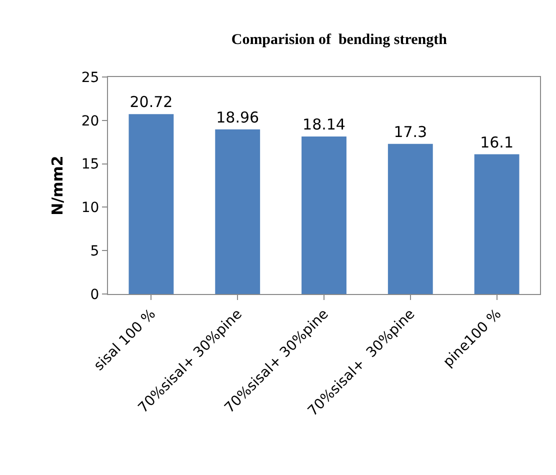  Describe the element at coordinates (90, 121) in the screenshot. I see `y-tick-label: 20` at that location.